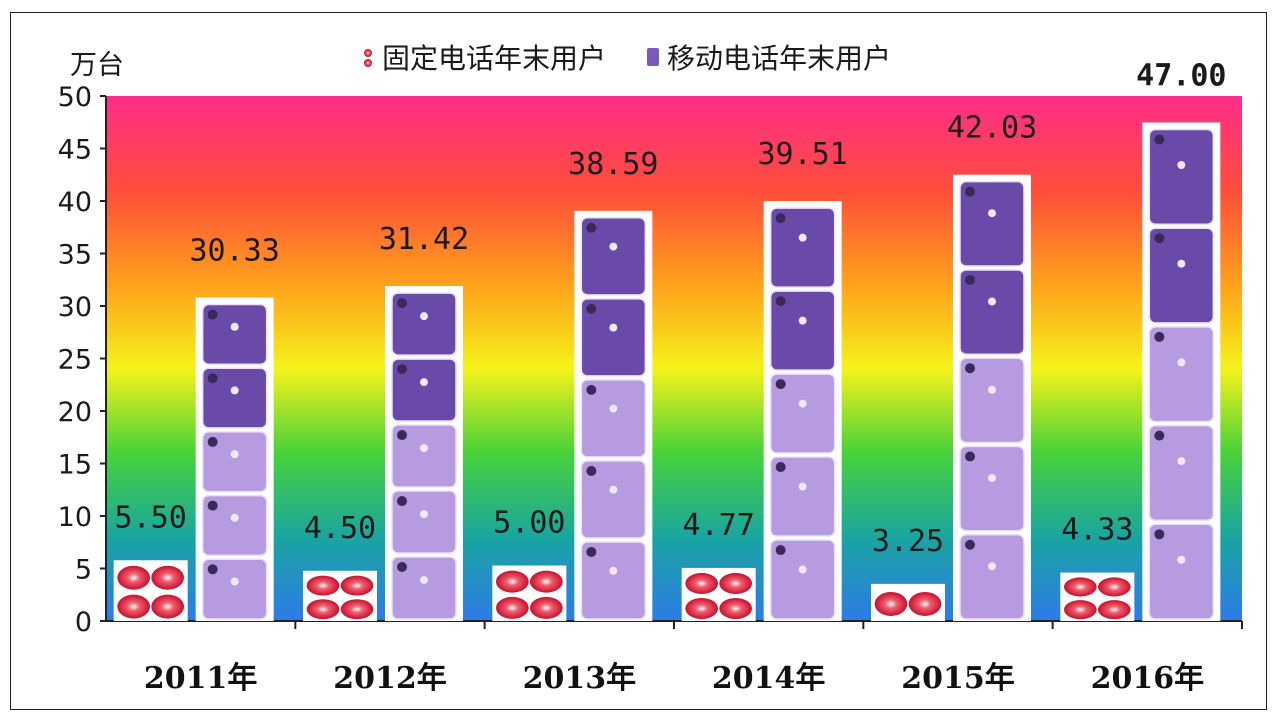  What do you see at coordinates (151, 517) in the screenshot?
I see `data-label-fixed: 5.50` at bounding box center [151, 517].